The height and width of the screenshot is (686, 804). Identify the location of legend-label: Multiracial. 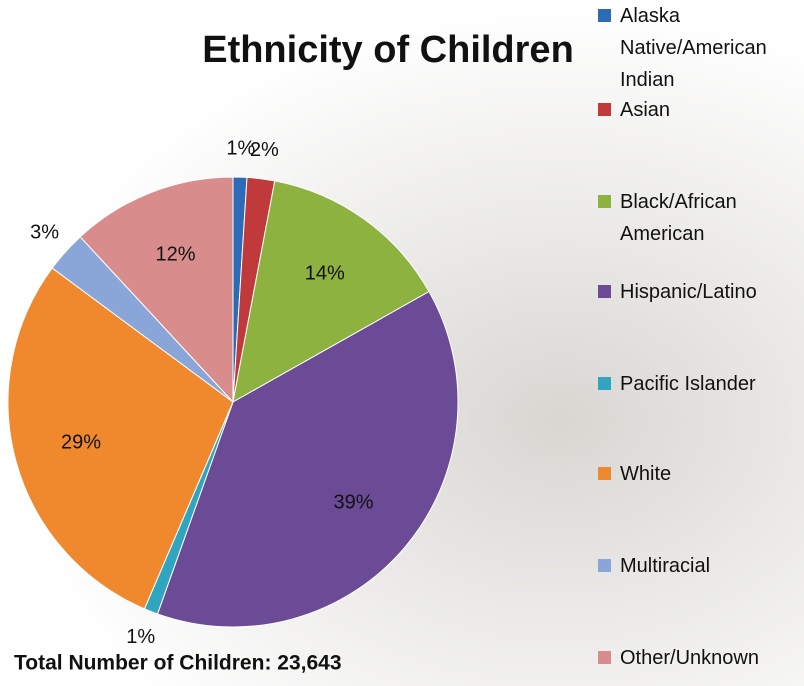
(665, 566).